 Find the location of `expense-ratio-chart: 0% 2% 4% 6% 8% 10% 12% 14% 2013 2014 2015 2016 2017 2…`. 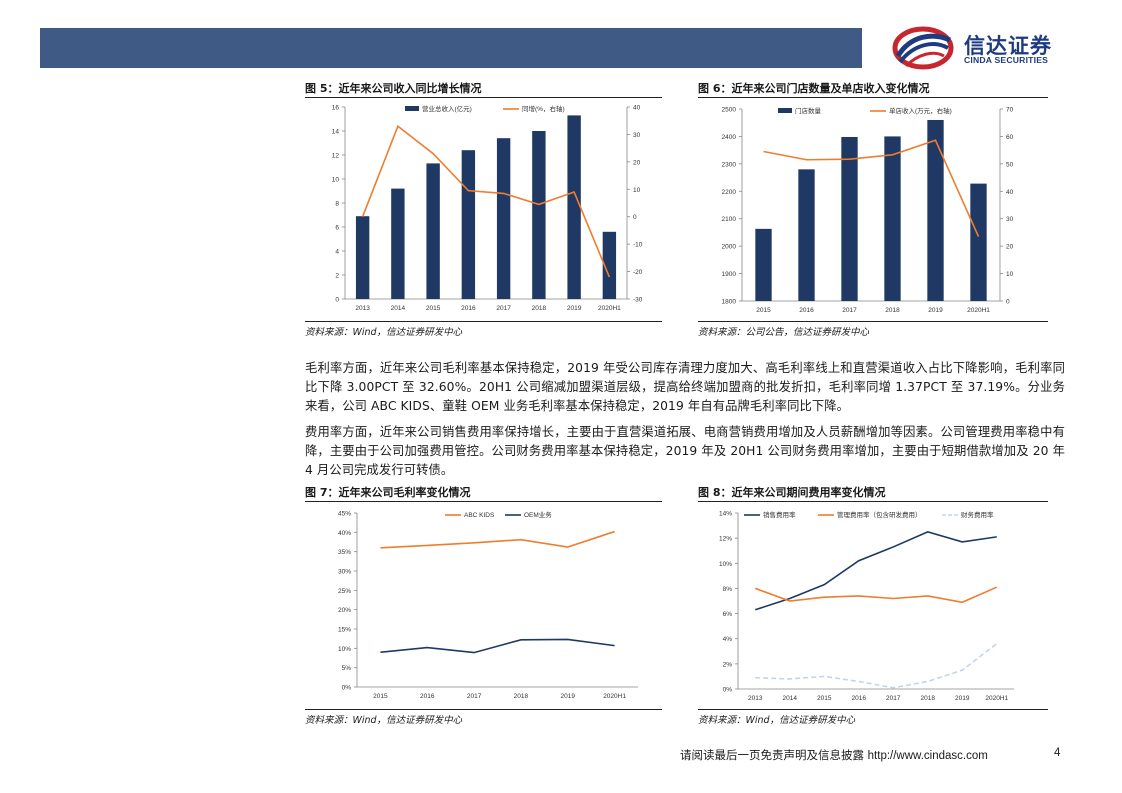

expense-ratio-chart: 0% 2% 4% 6% 8% 10% 12% 14% 2013 2014 2015 2016 2017 2… is located at coordinates (866, 606).